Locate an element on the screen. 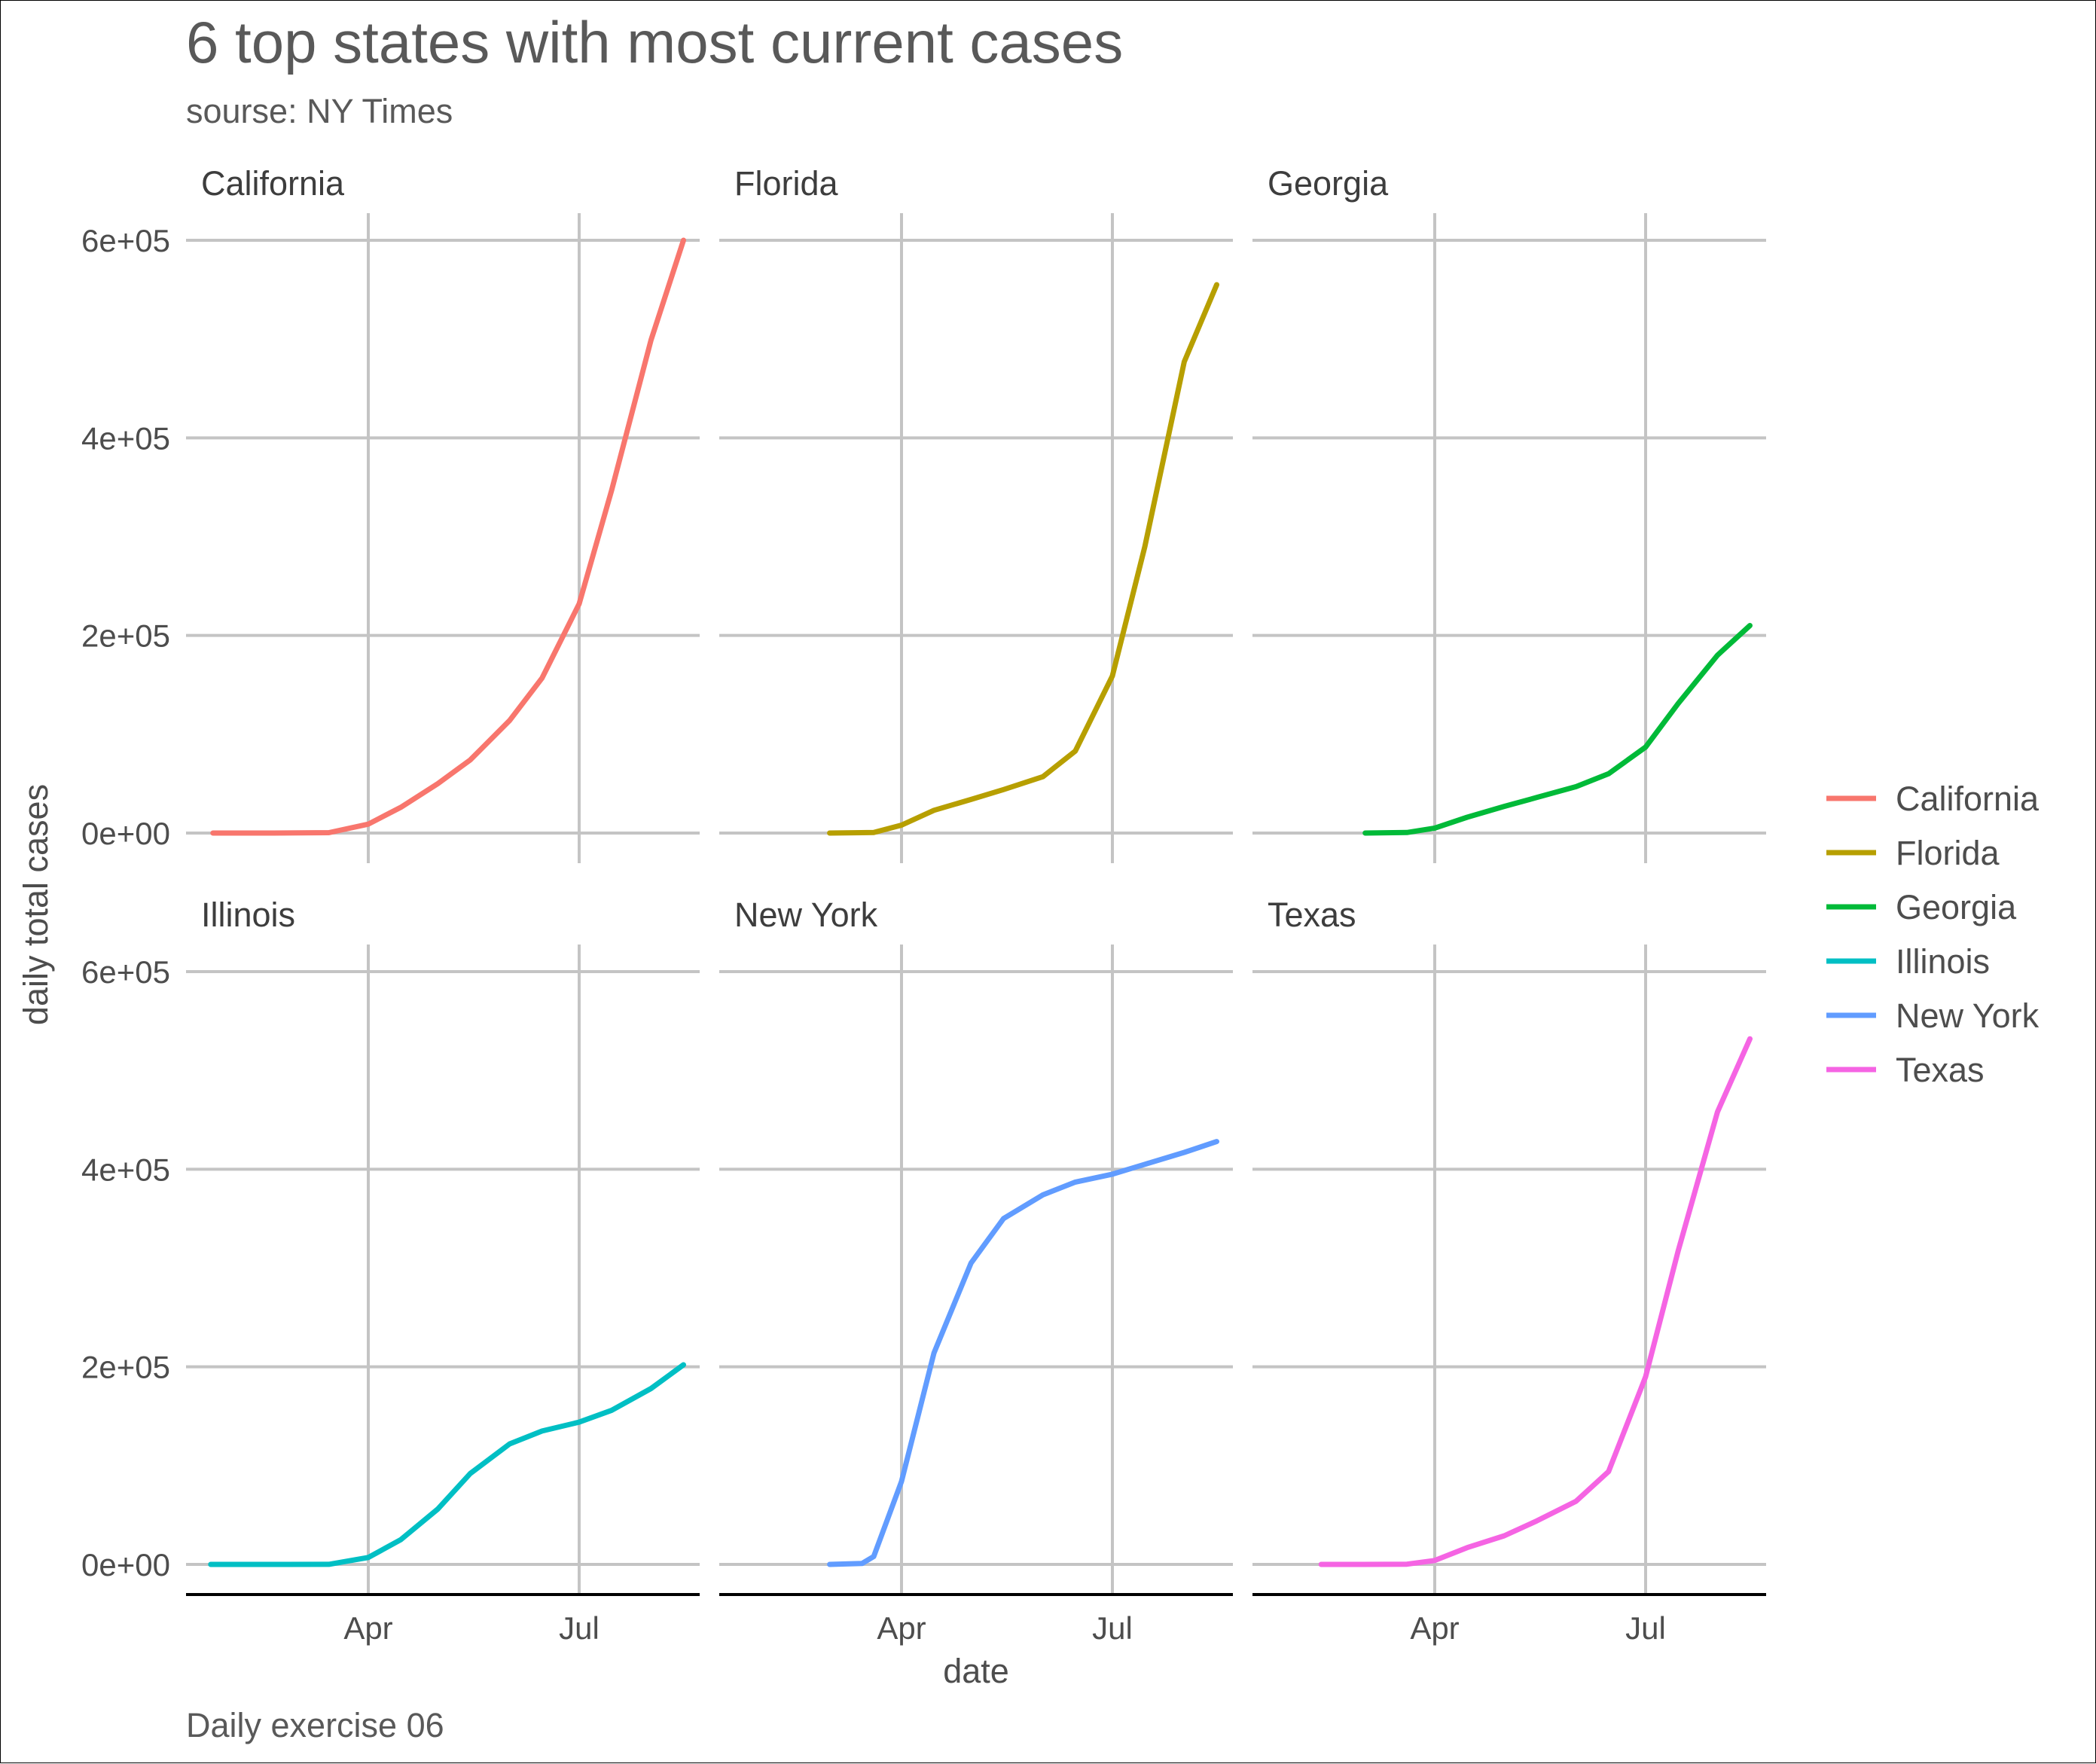  legend-label-georgia: Georgia is located at coordinates (1956, 907).